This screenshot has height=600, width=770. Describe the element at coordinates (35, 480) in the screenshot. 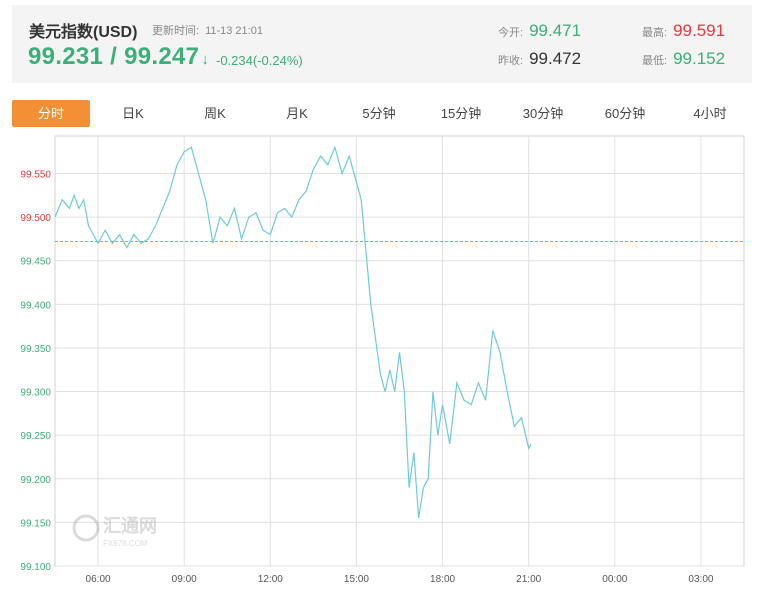

I see `y-tick-label: 99.200` at that location.